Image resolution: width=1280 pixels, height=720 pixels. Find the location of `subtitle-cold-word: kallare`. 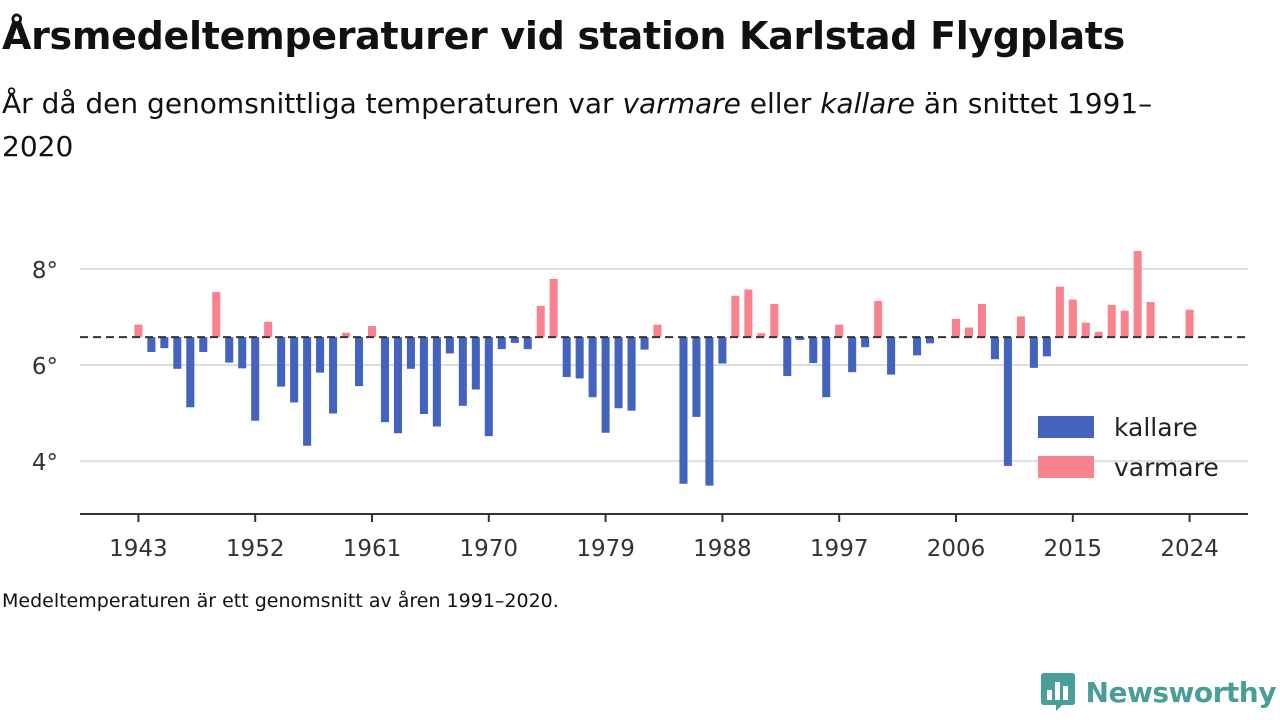

subtitle-cold-word: kallare is located at coordinates (868, 103).